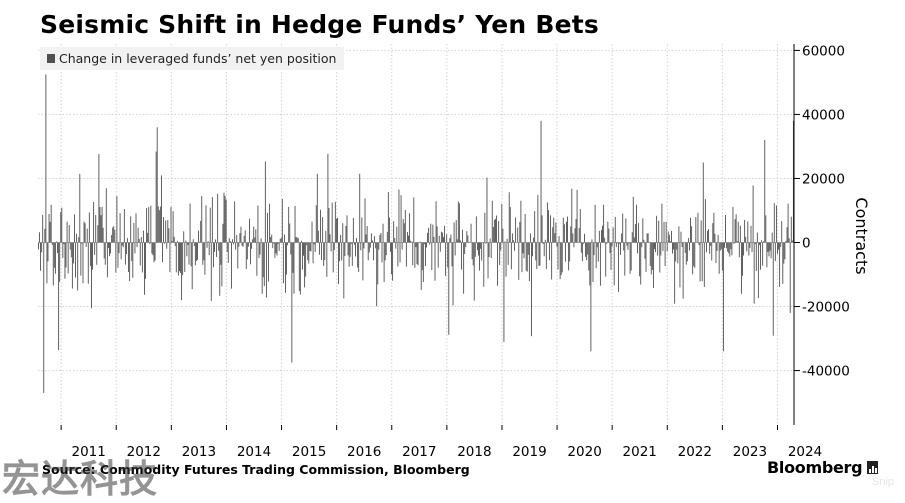  What do you see at coordinates (695, 452) in the screenshot?
I see `x-tick-label: 2022` at bounding box center [695, 452].